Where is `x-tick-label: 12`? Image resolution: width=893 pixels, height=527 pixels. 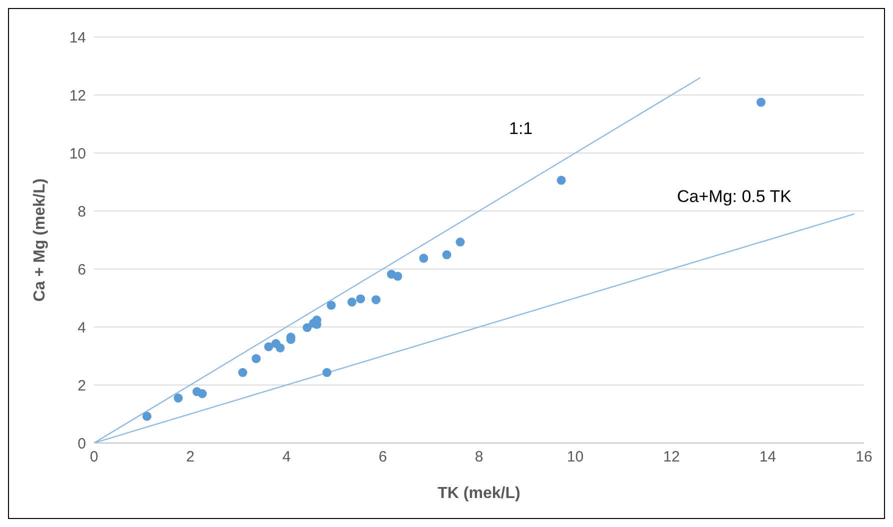
x-tick-label: 12 is located at coordinates (671, 457).